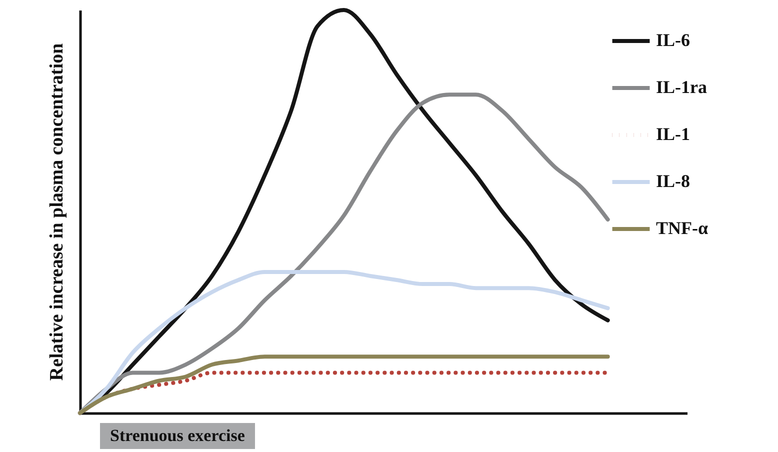 Image resolution: width=778 pixels, height=452 pixels. What do you see at coordinates (673, 134) in the screenshot?
I see `legend-label: IL-1` at bounding box center [673, 134].